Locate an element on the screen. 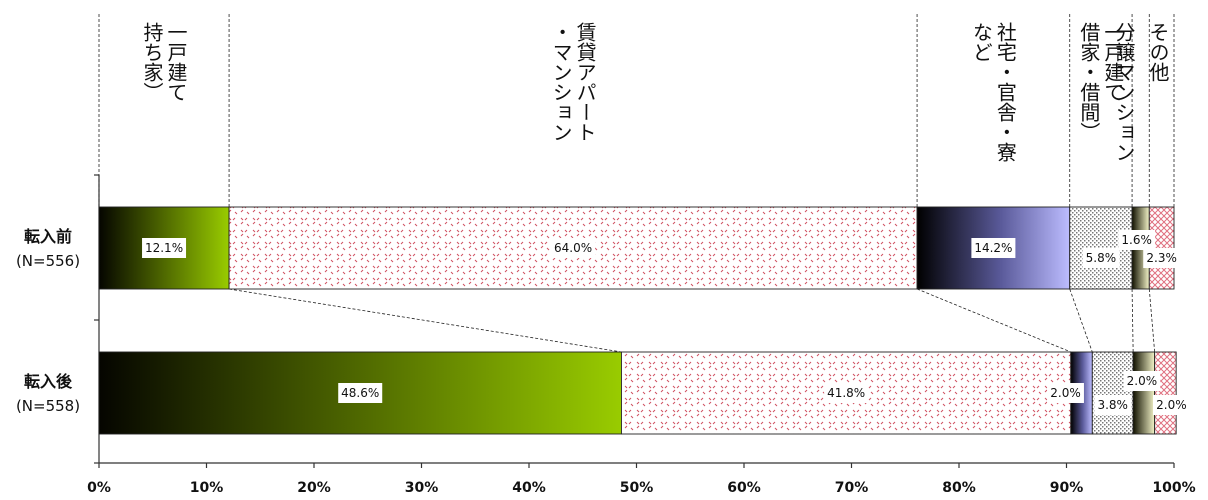 This screenshot has width=1208, height=500. column-header: ・マンション is located at coordinates (561, 82).